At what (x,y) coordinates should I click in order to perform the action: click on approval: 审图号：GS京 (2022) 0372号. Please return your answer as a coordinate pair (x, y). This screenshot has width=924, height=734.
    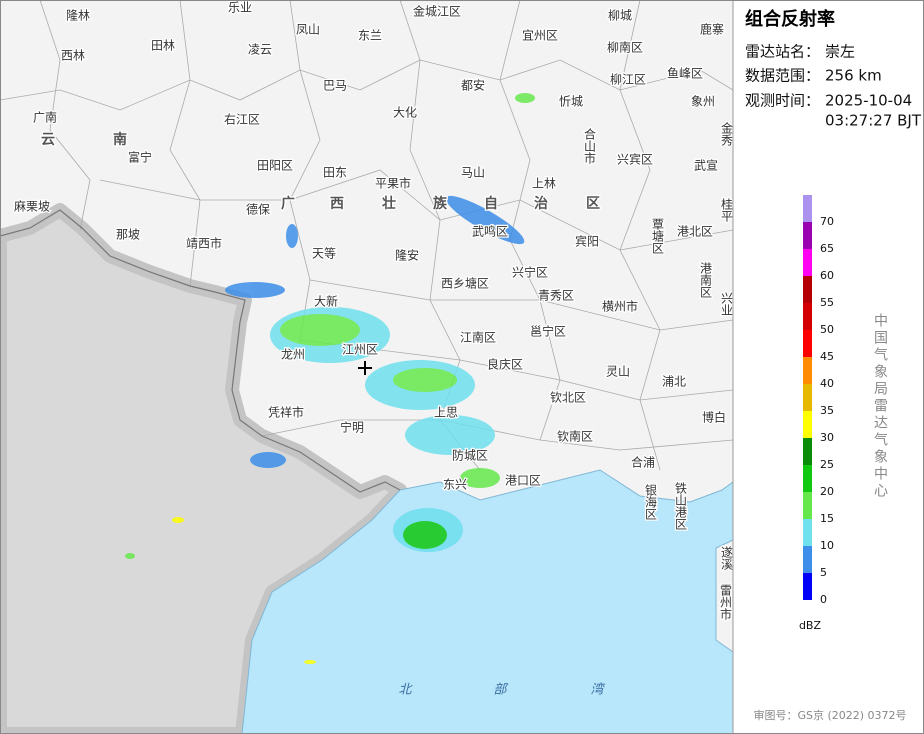
    Looking at the image, I should click on (829, 715).